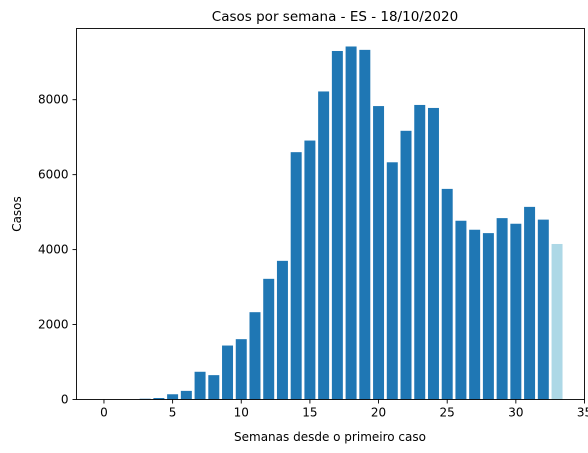 This screenshot has width=588, height=453. Describe the element at coordinates (65, 400) in the screenshot. I see `y-tick-label: 0` at that location.